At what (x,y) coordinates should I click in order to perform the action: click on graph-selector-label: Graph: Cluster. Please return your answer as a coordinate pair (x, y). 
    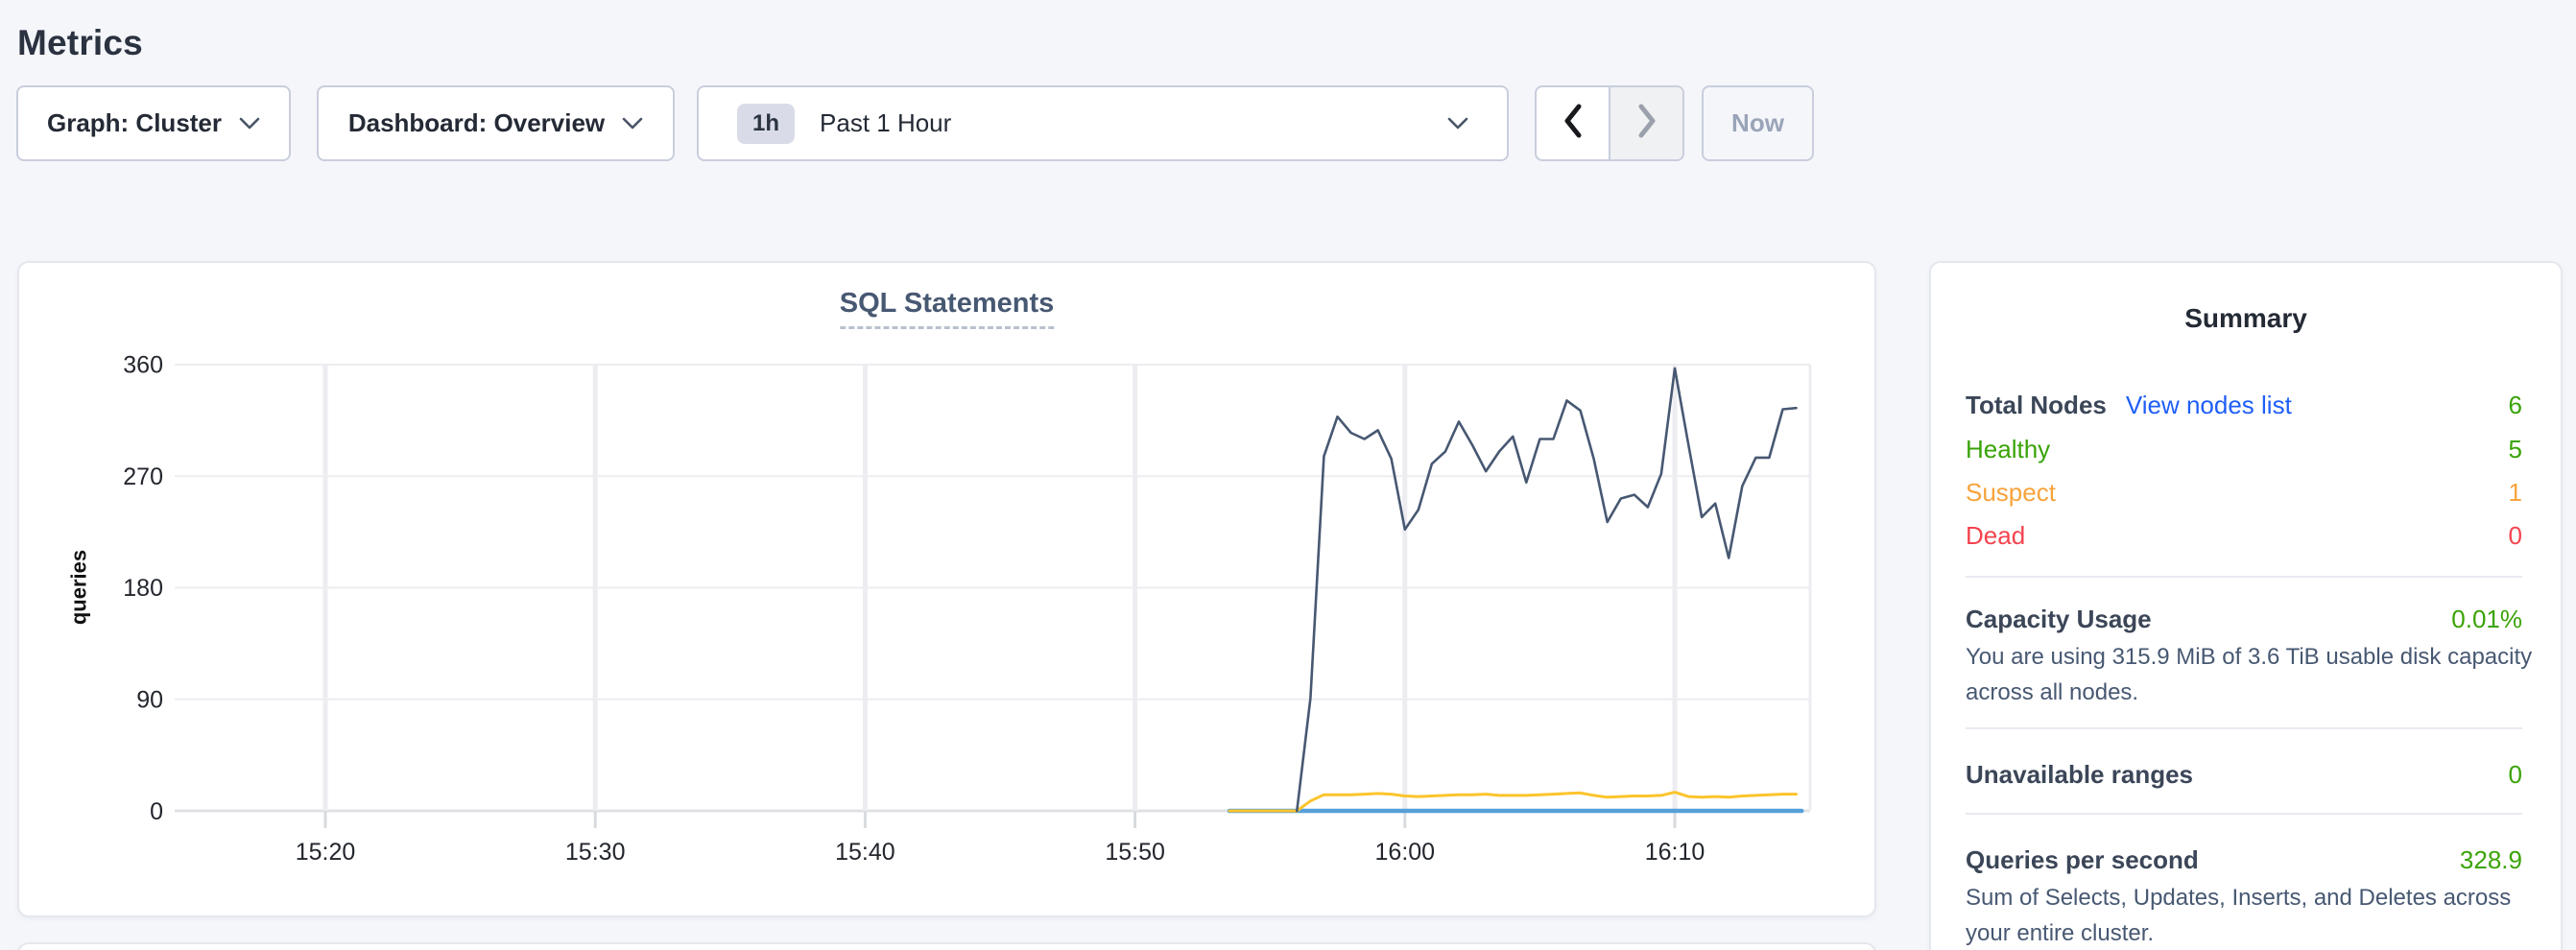
    Looking at the image, I should click on (134, 122).